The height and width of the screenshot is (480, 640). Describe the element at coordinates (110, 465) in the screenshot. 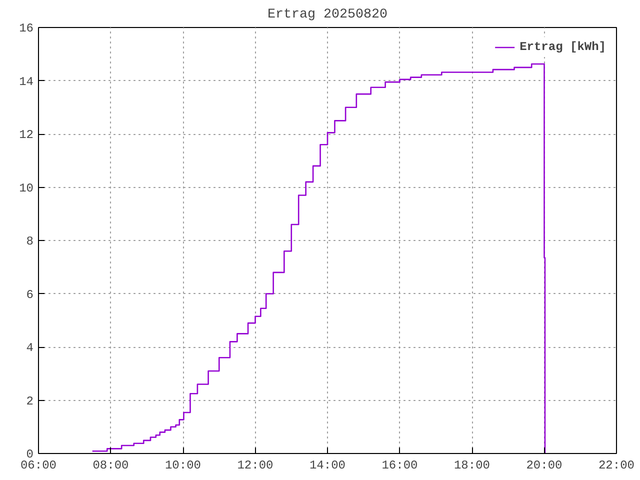

I see `x-tick-label: 08:00` at that location.